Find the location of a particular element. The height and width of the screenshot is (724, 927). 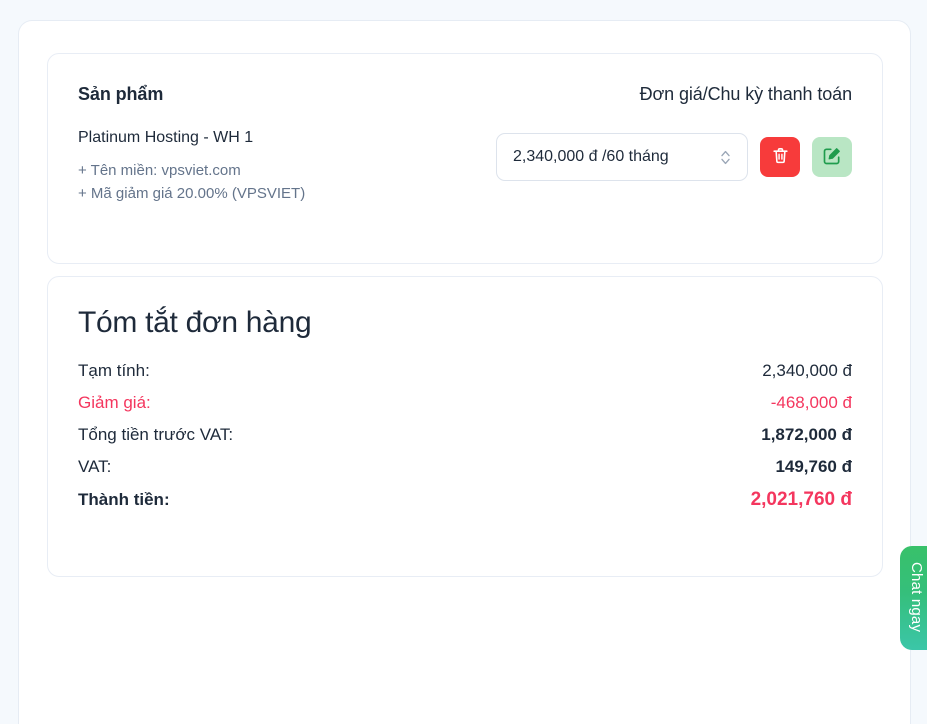

summary-row-vat: VAT: 149,760 đ is located at coordinates (465, 467).